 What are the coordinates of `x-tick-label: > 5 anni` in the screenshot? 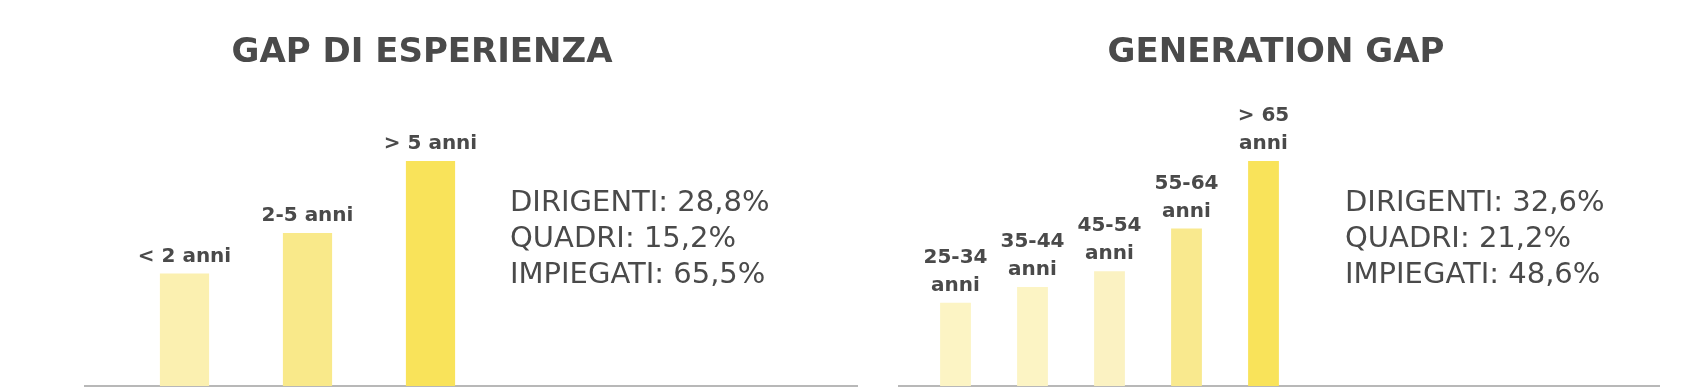 It's located at (430, 142).